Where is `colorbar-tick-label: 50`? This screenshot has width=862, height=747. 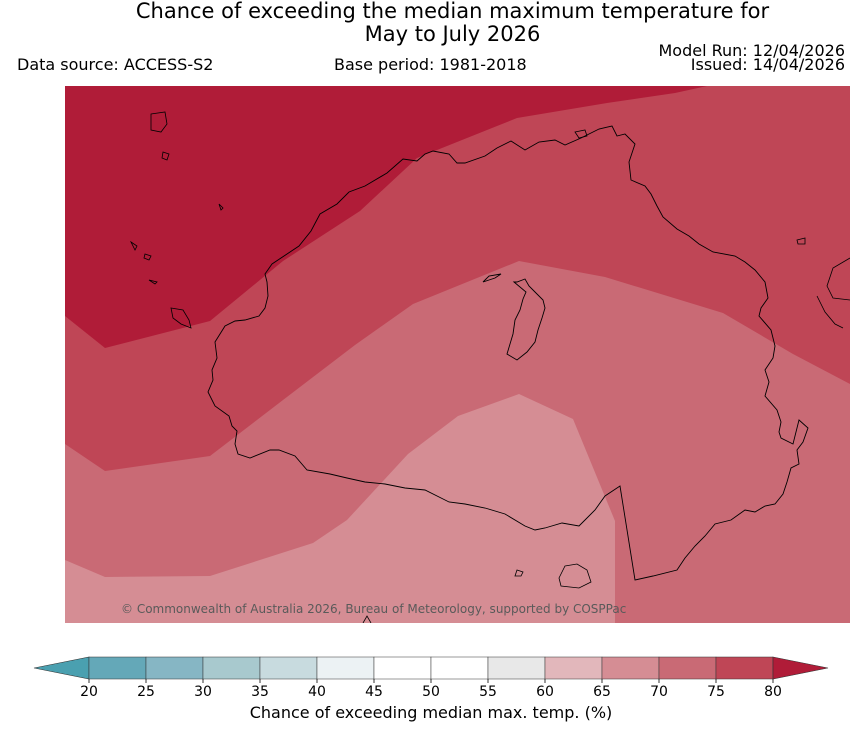 colorbar-tick-label: 50 is located at coordinates (431, 692).